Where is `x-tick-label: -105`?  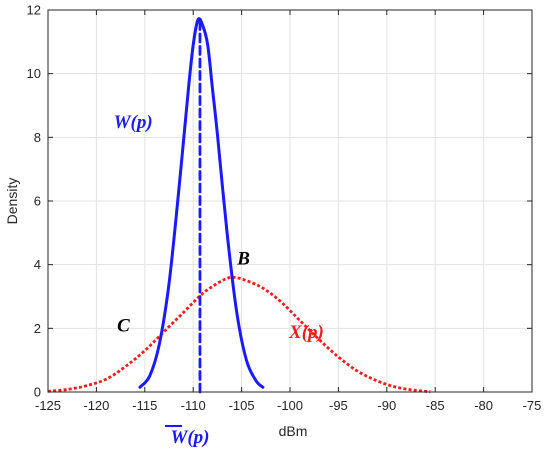
x-tick-label: -105 is located at coordinates (242, 405).